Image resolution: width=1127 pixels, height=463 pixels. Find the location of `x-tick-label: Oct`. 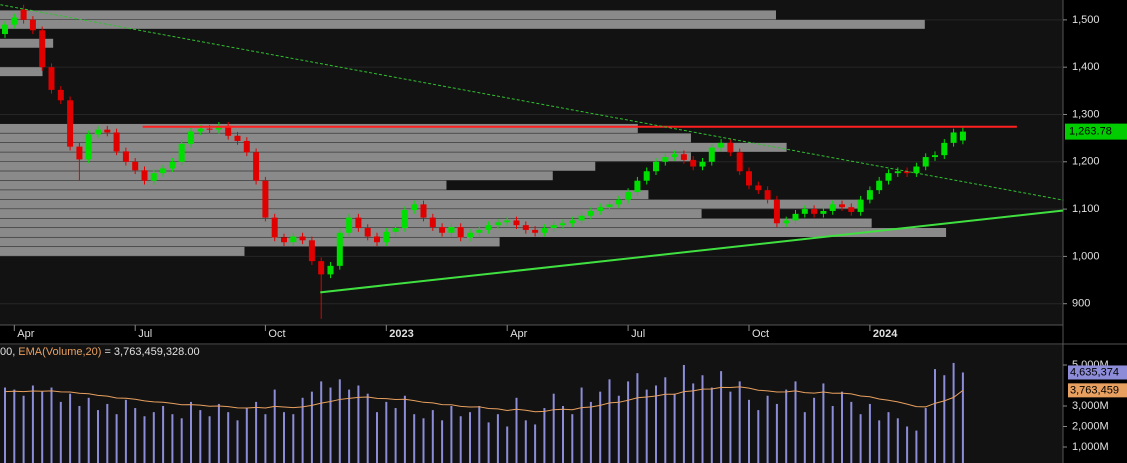

x-tick-label: Oct is located at coordinates (276, 334).